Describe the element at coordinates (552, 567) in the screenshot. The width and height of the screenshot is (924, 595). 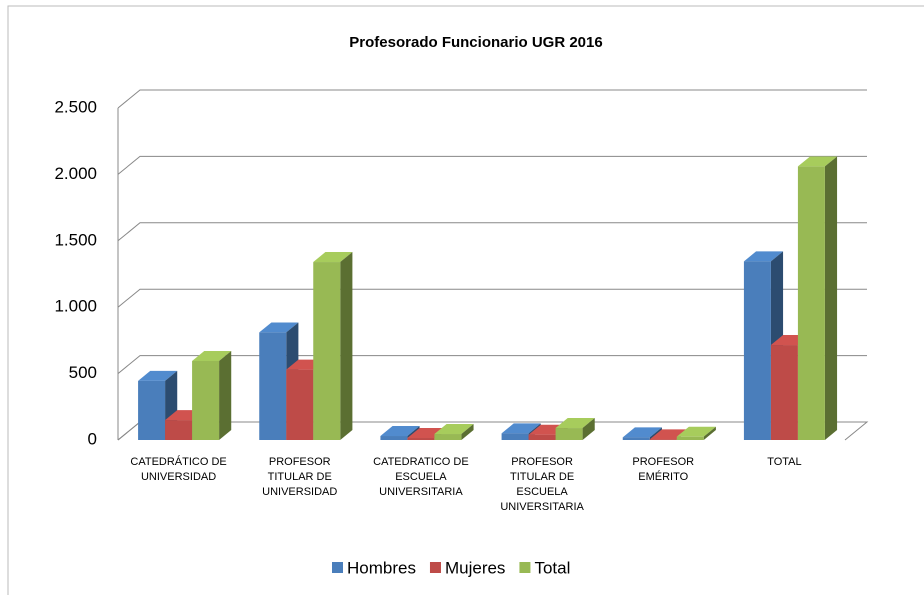
I see `legend-label: Total` at that location.